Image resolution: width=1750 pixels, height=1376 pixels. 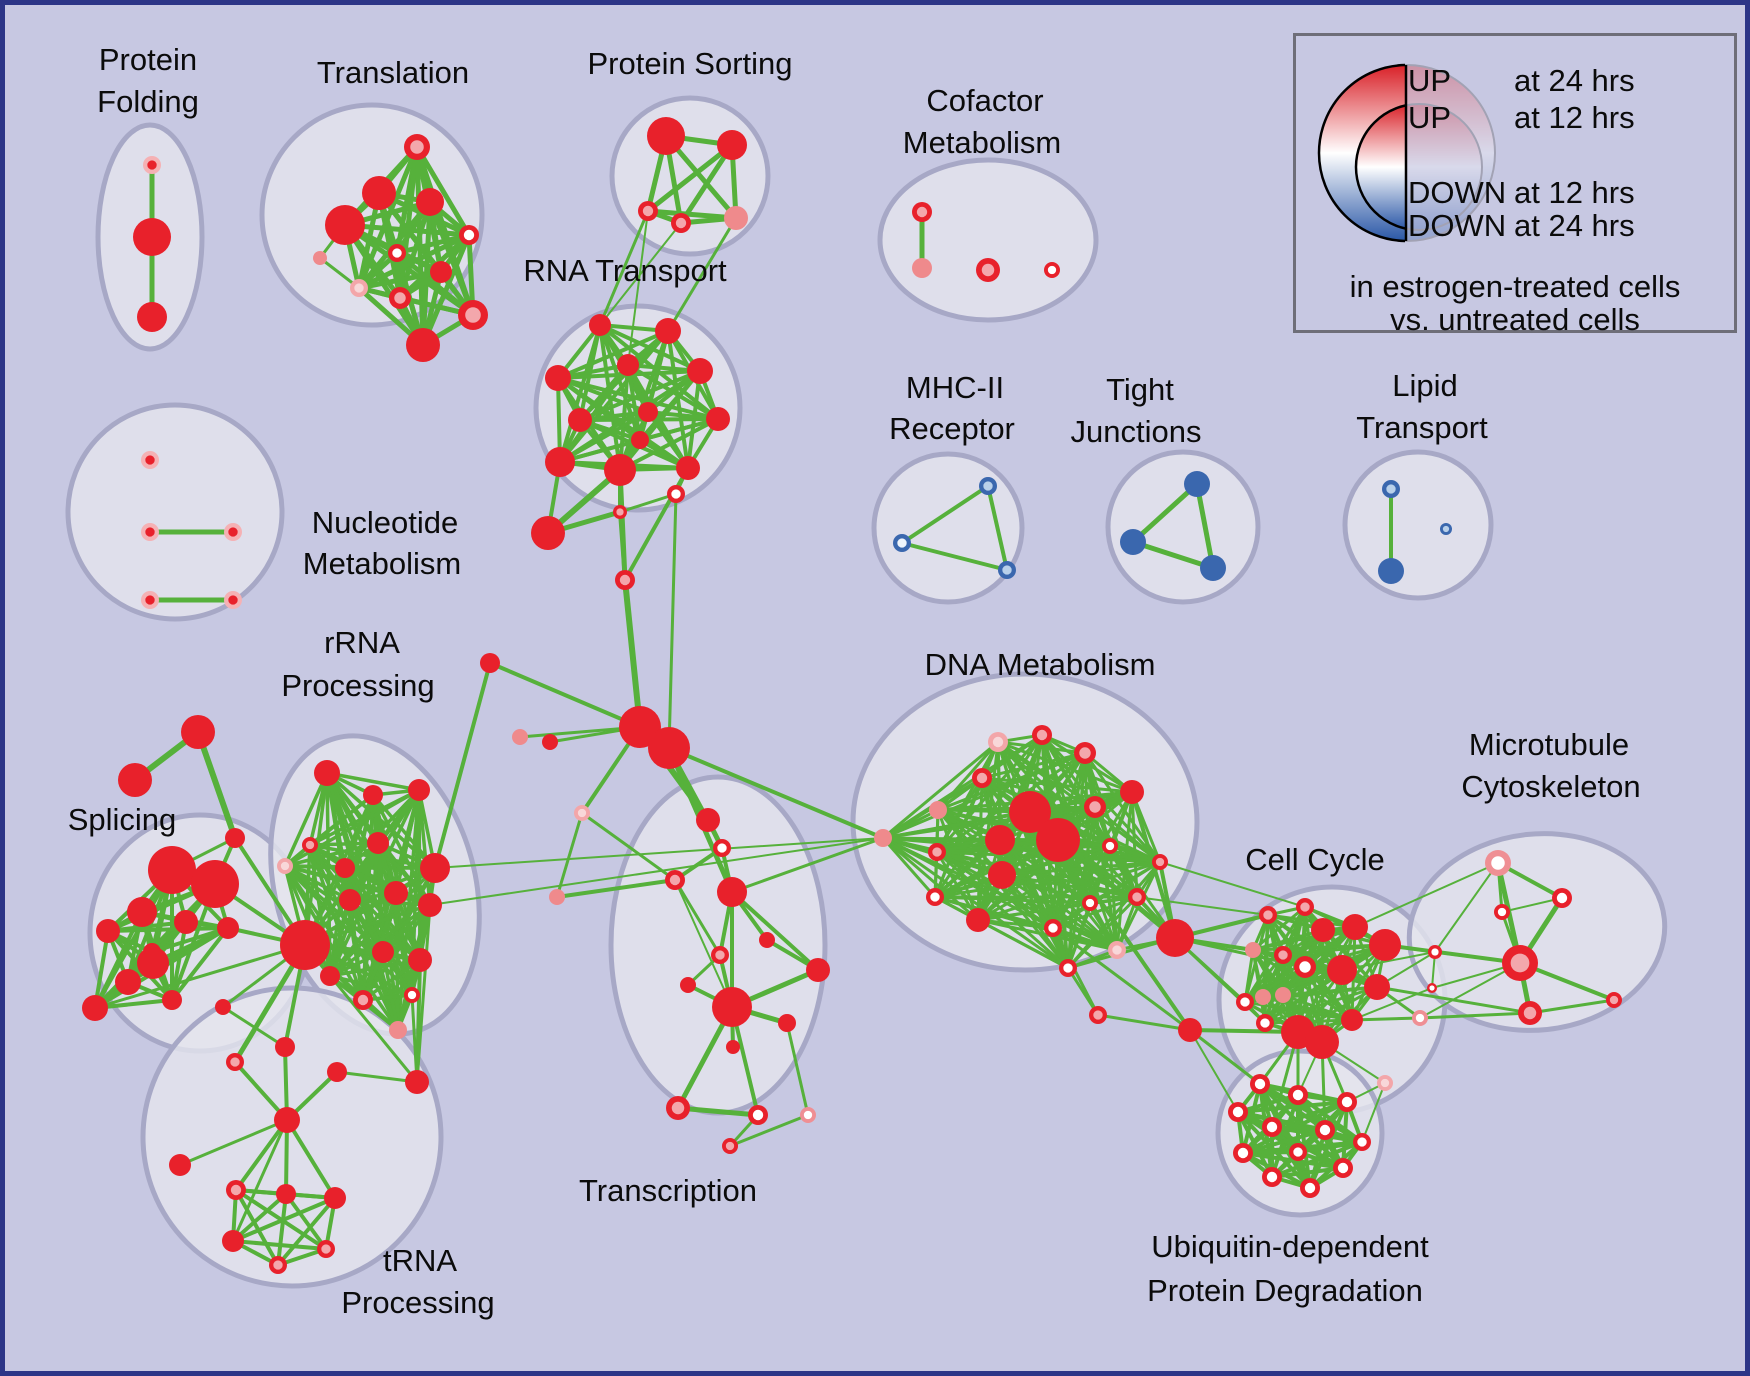 I want to click on network-node-RR17, so click(x=398, y=1030).